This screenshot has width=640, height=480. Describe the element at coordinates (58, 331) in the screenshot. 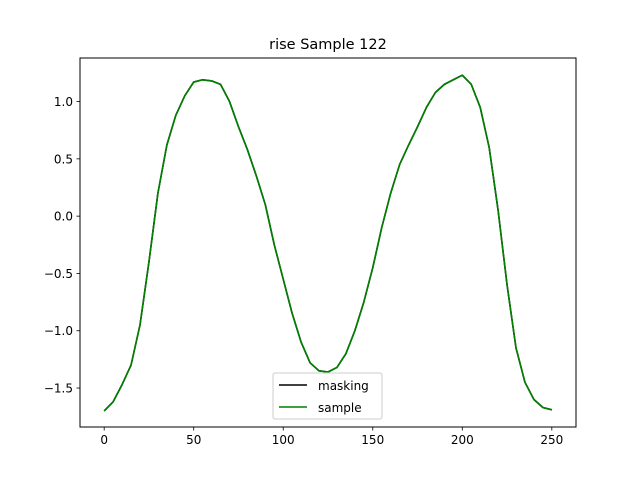

I see `y-tick-label: −1.0` at that location.